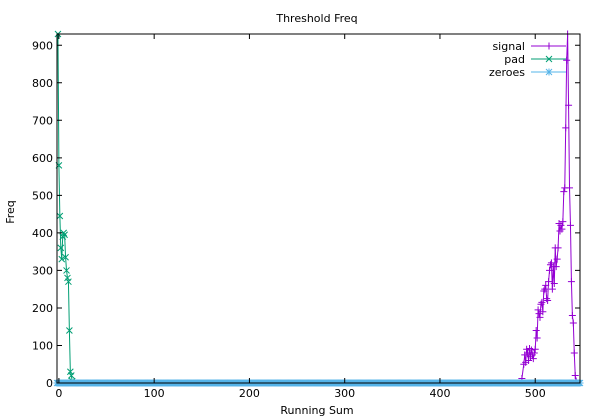 This screenshot has width=600, height=420. I want to click on legend-entry-zeroes: zeroes, so click(527, 72).